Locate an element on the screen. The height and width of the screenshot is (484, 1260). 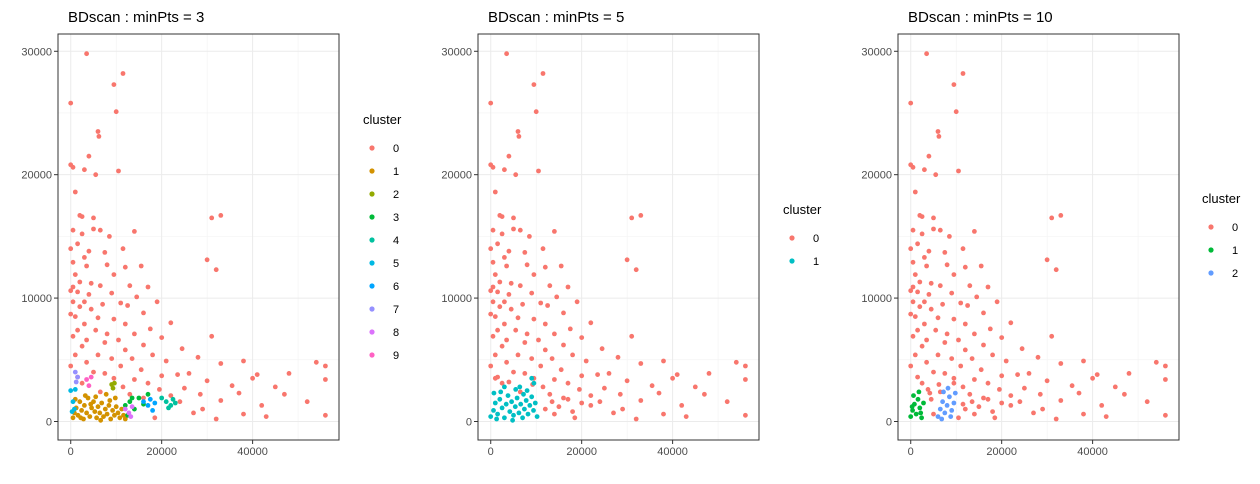
x-tick-label: 0 is located at coordinates (71, 452).